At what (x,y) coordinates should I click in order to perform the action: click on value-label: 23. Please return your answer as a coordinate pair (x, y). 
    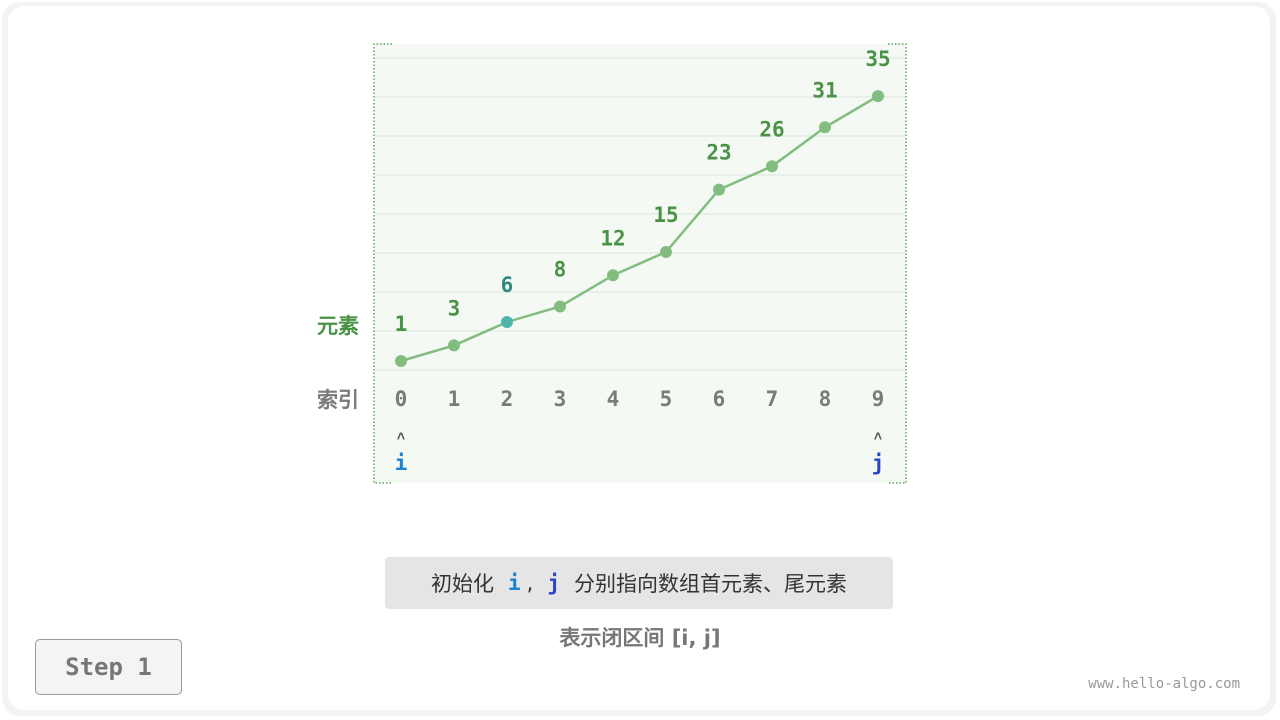
    Looking at the image, I should click on (718, 153).